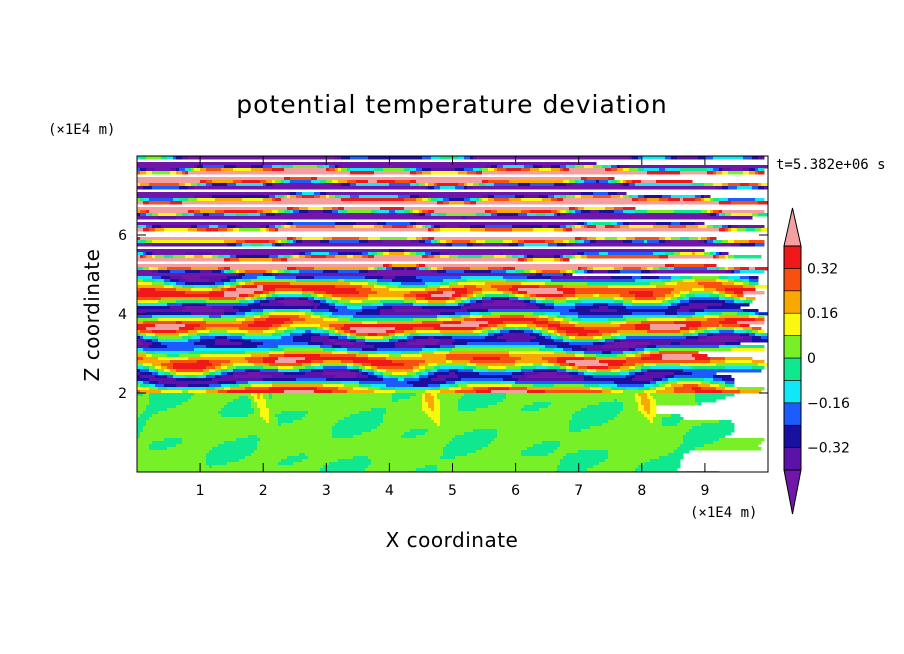 This screenshot has width=904, height=654. Describe the element at coordinates (92, 315) in the screenshot. I see `y-axis-label: Z coordinate` at that location.